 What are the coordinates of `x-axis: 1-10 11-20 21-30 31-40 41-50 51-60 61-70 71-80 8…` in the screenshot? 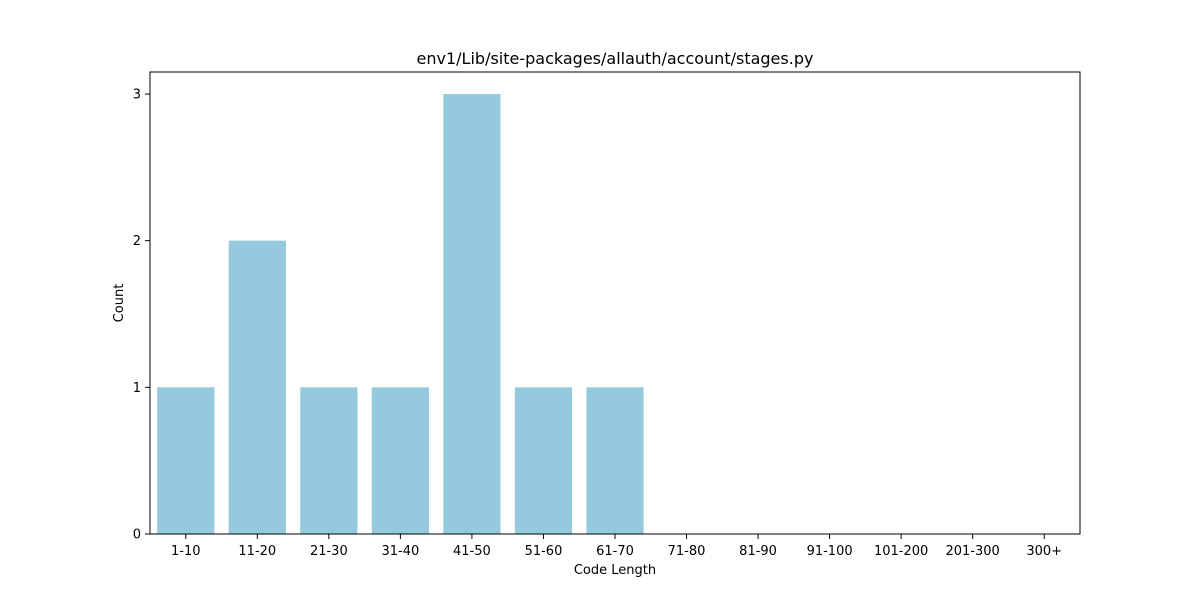 It's located at (616, 546).